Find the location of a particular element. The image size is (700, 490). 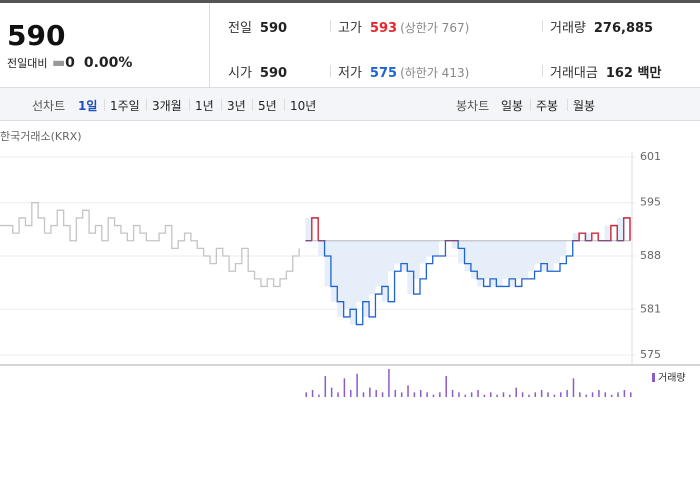

period-tab: 1일 is located at coordinates (88, 106).